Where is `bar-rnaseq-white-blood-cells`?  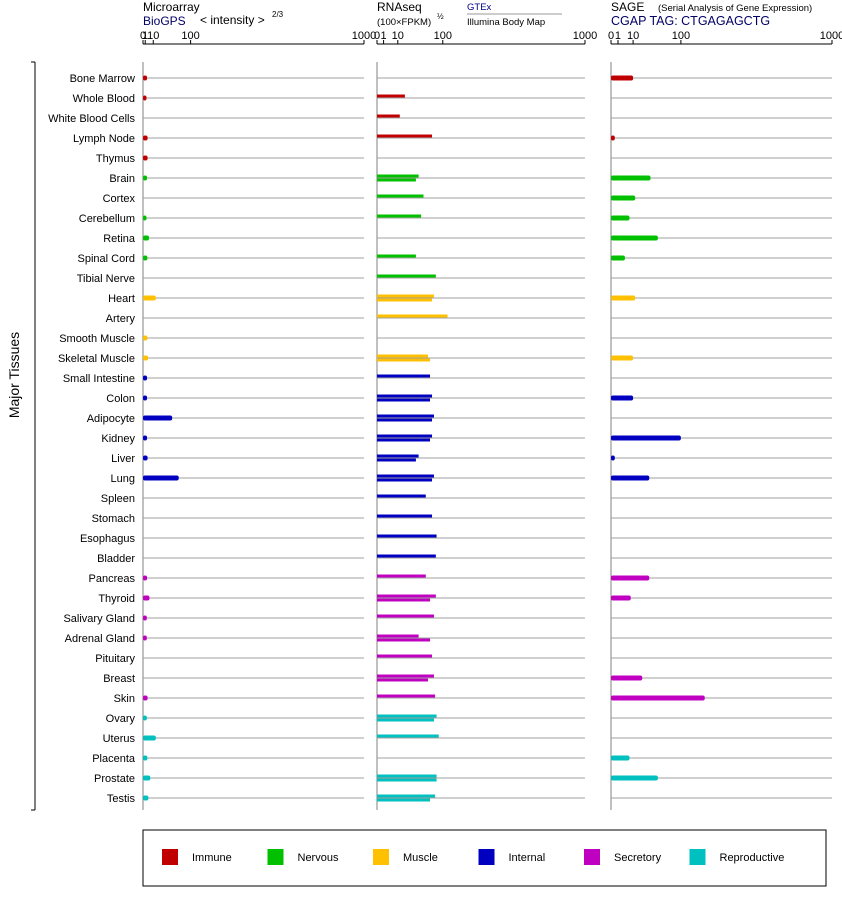
bar-rnaseq-white-blood-cells is located at coordinates (388, 116).